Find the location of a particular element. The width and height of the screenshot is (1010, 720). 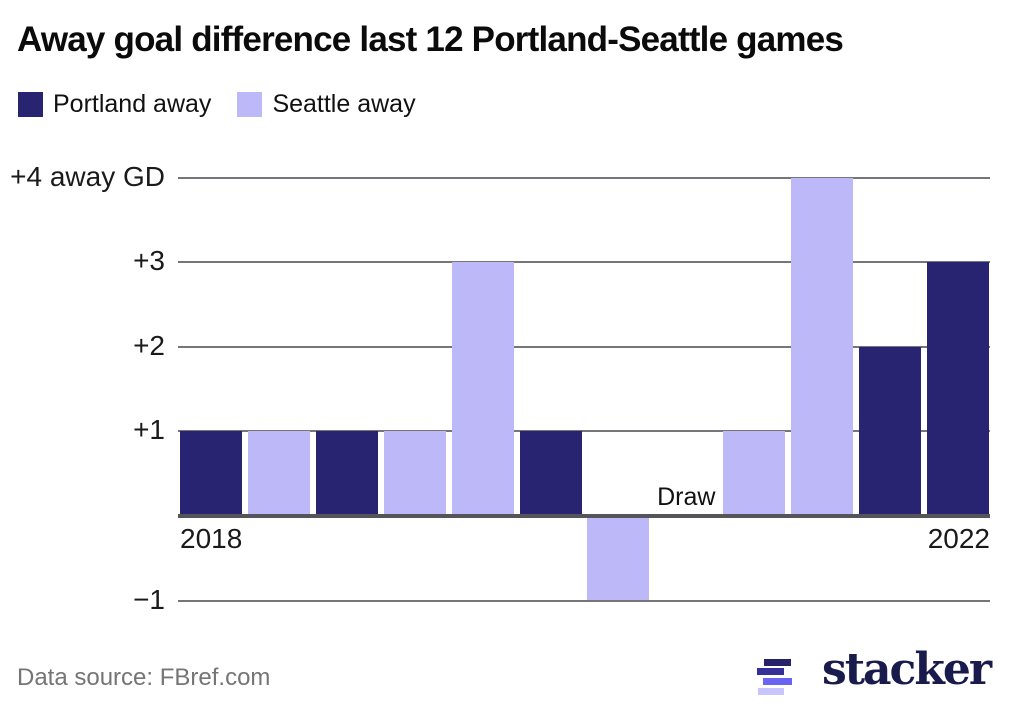

legend-item-portland: Portland away is located at coordinates (114, 104).